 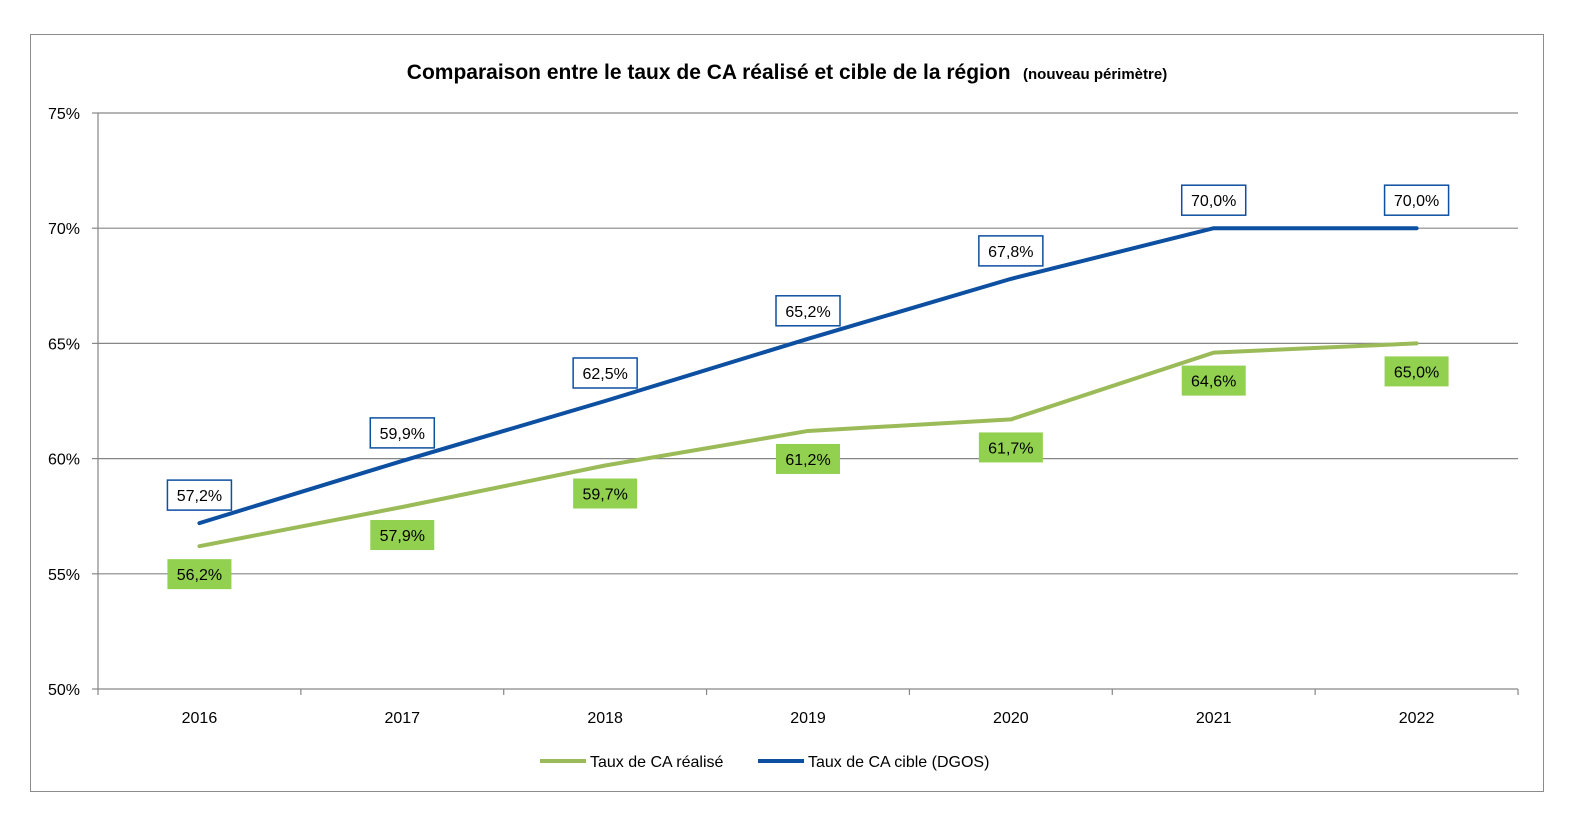 I want to click on x-tick-label: 2016, so click(x=200, y=718).